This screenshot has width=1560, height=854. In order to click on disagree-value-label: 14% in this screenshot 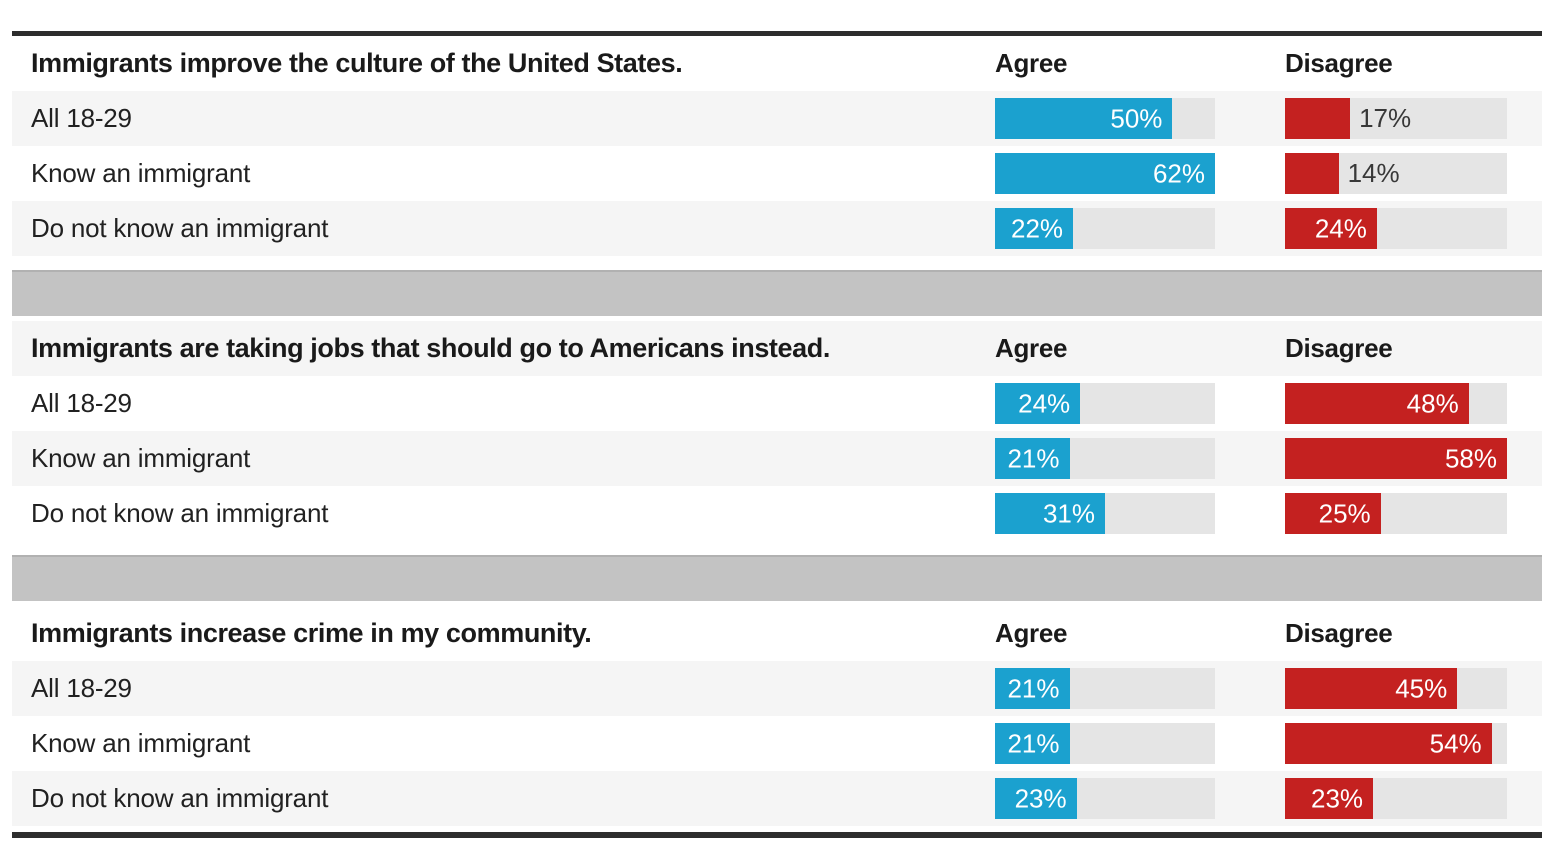, I will do `click(1373, 173)`.